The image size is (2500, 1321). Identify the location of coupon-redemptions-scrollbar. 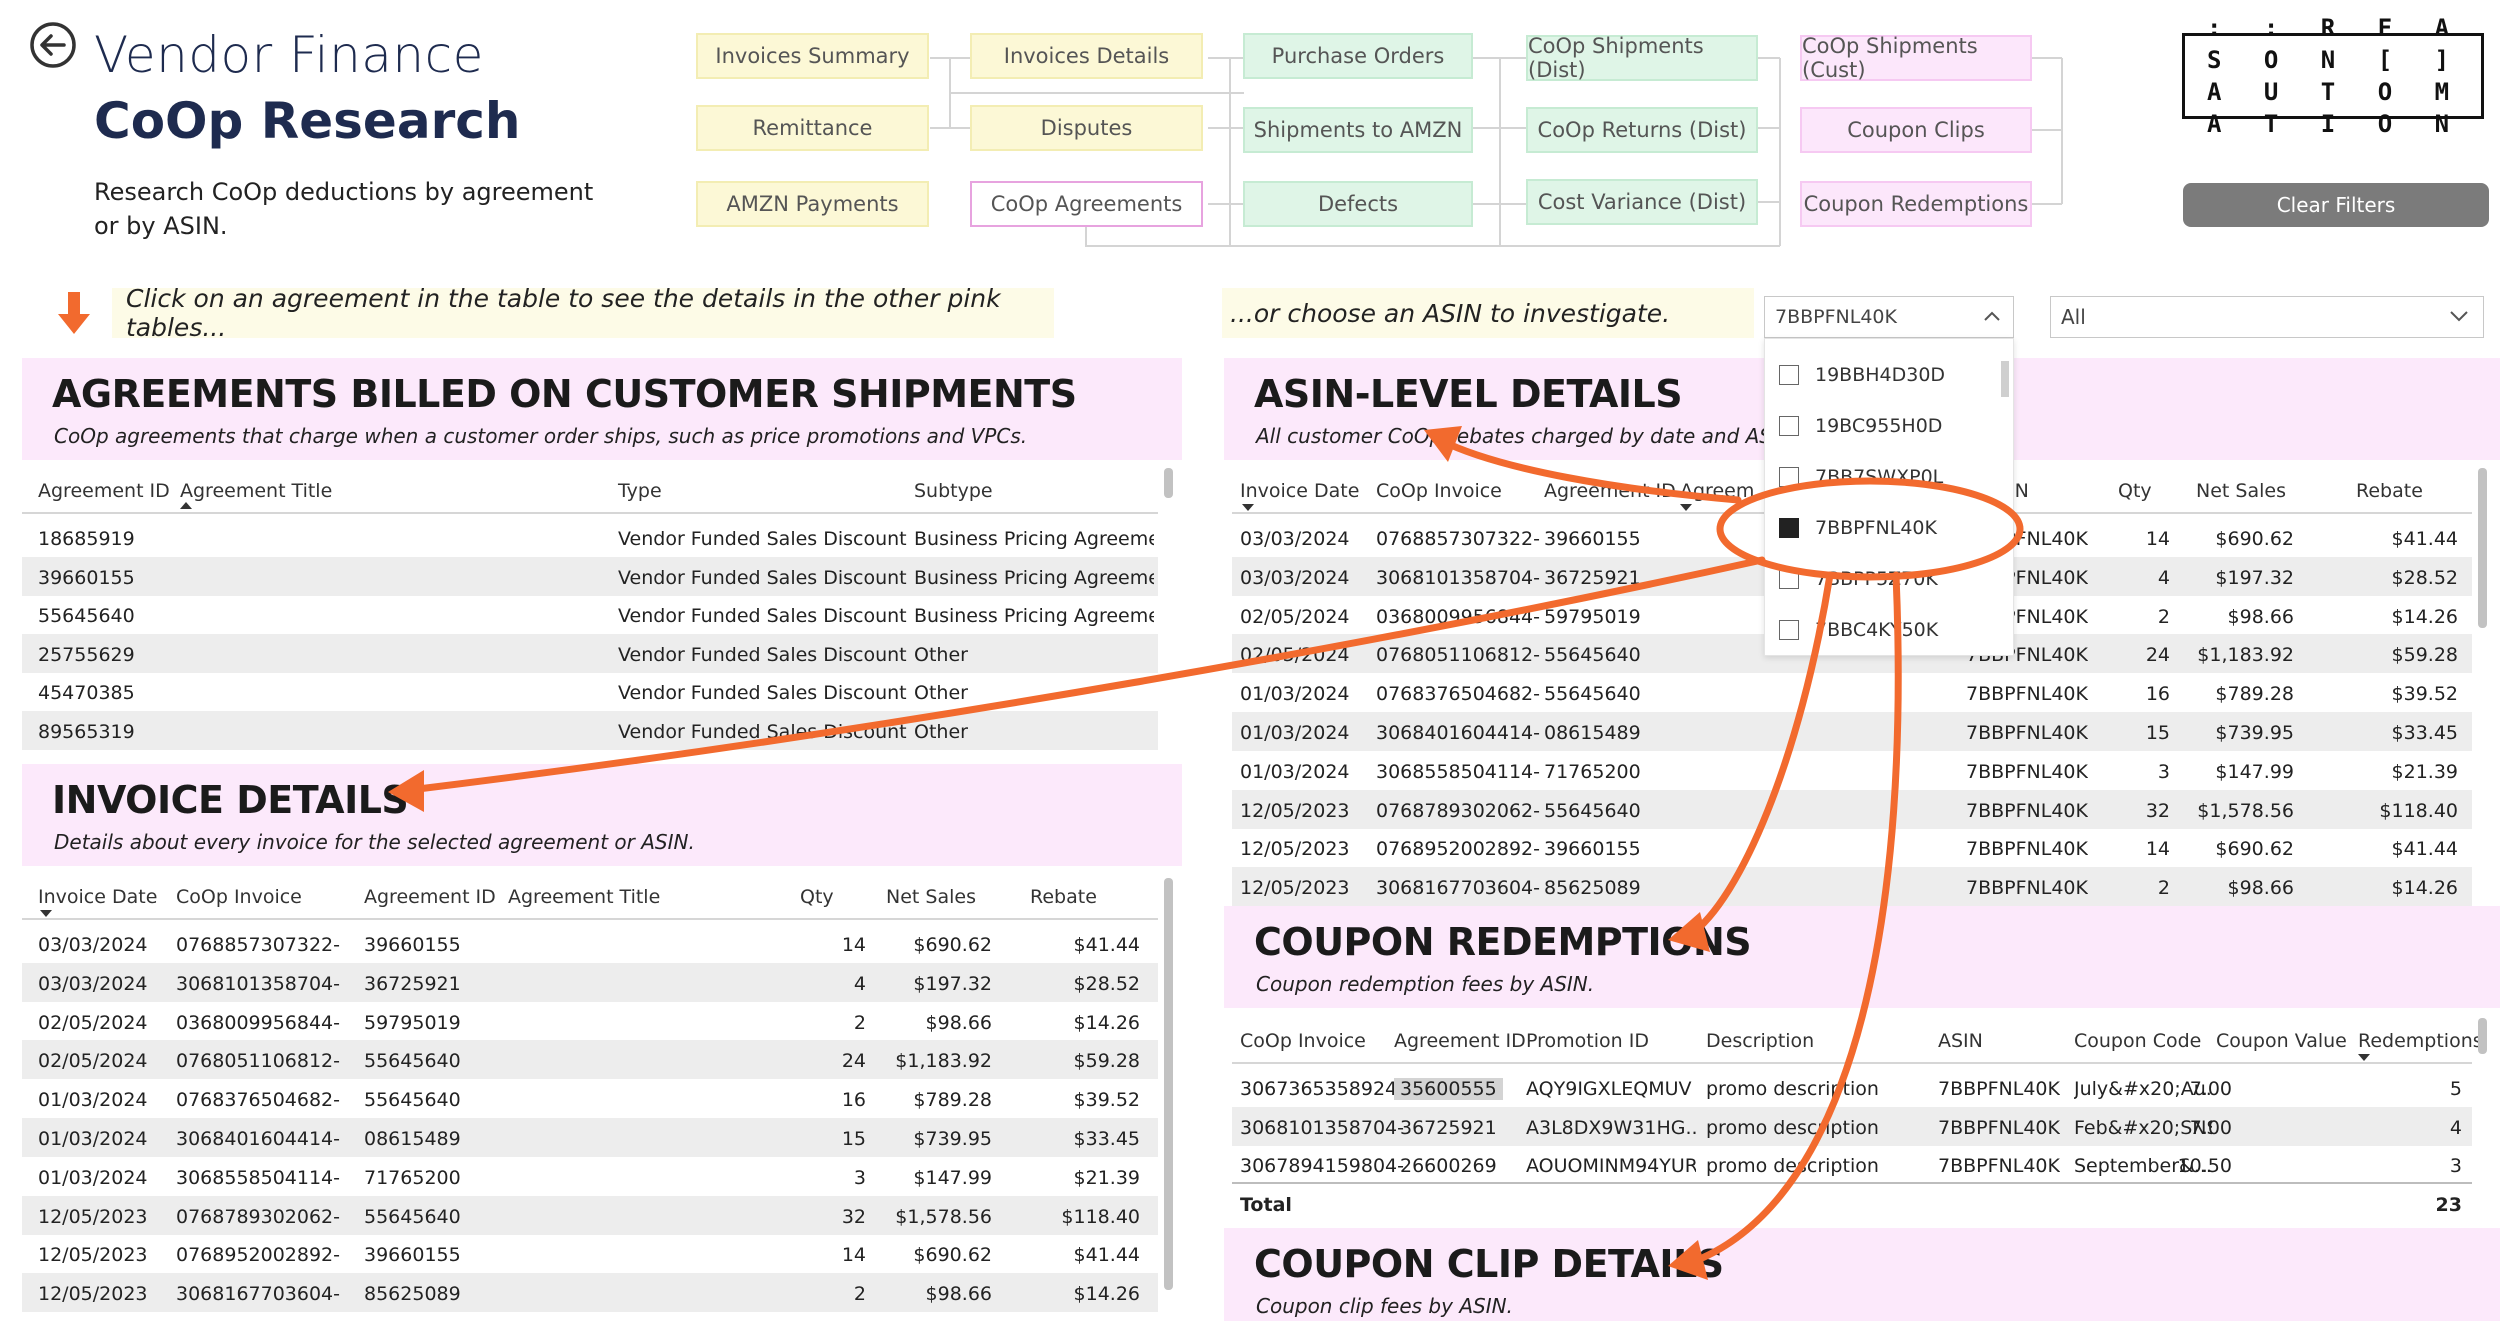
(2482, 1036).